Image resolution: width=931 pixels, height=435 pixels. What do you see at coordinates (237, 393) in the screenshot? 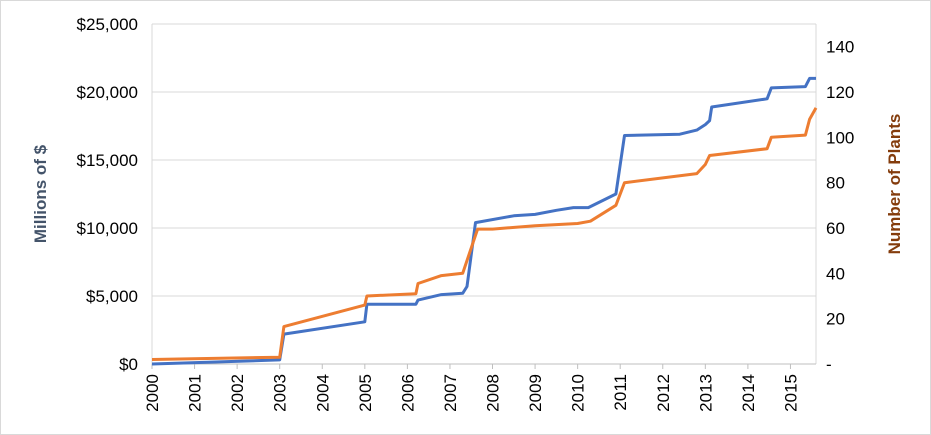
I see `x-tick-label: 2002` at bounding box center [237, 393].